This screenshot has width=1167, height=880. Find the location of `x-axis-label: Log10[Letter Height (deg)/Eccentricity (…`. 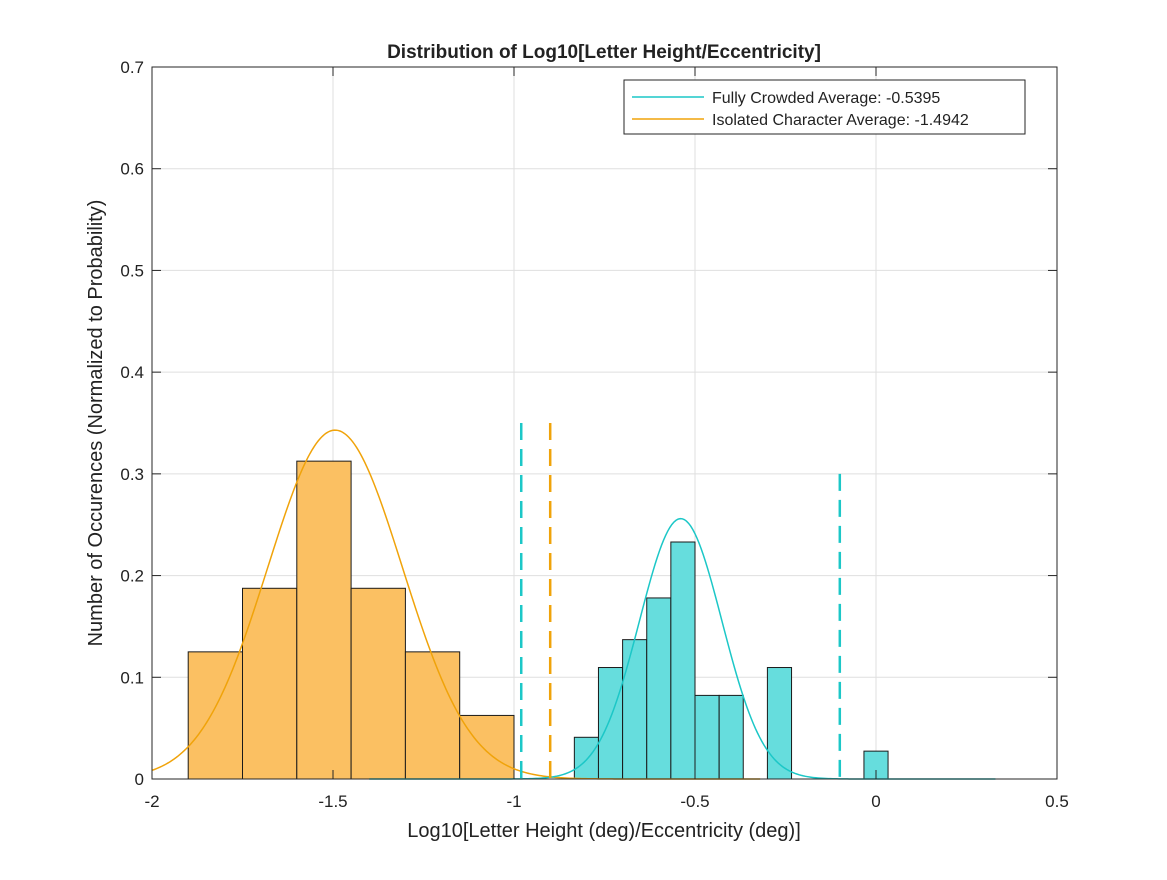

x-axis-label: Log10[Letter Height (deg)/Eccentricity (… is located at coordinates (604, 831).